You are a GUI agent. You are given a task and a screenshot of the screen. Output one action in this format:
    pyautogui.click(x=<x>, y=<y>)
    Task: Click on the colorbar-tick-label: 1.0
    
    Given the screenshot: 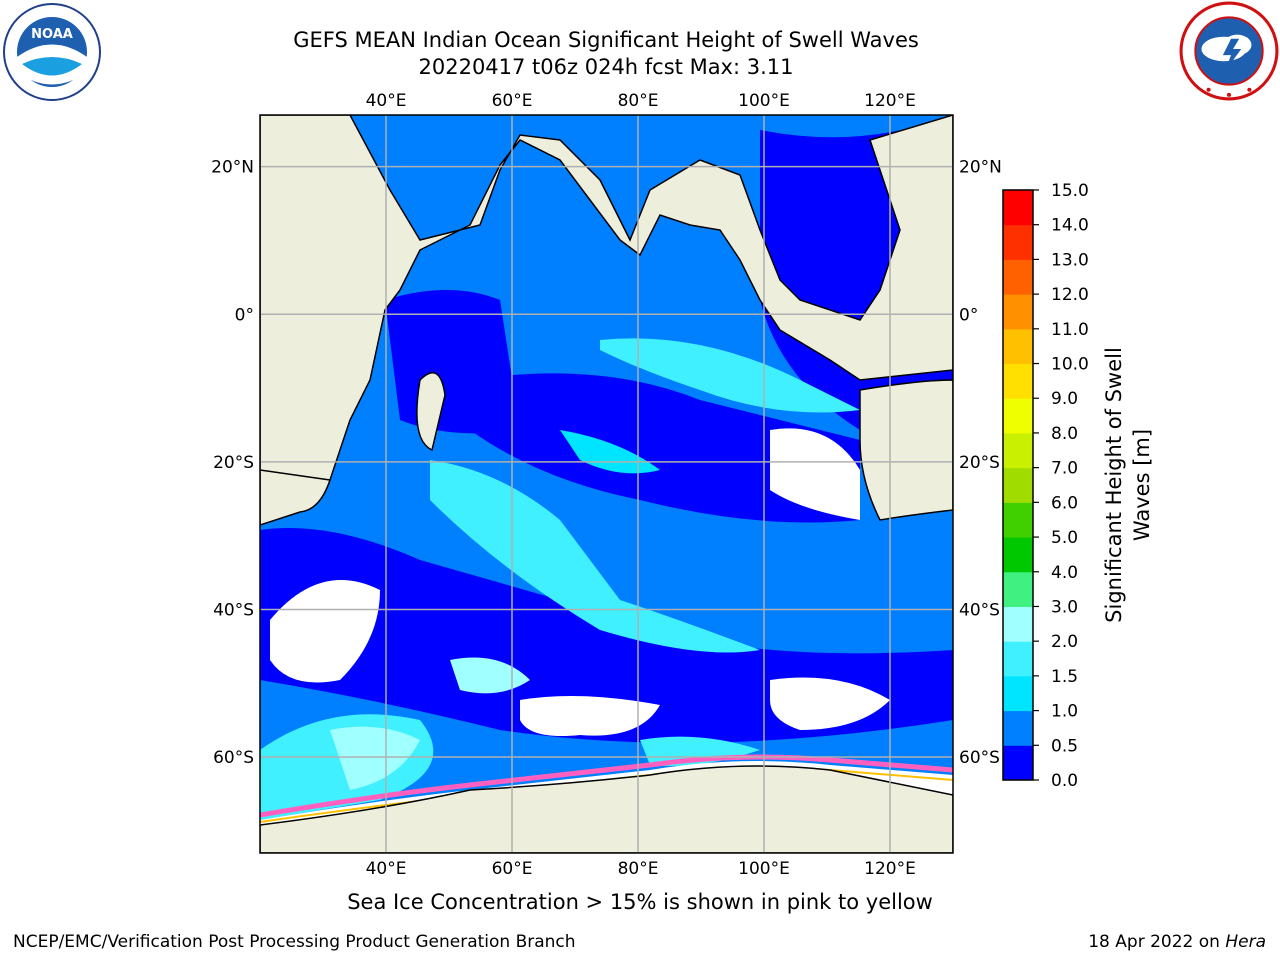 What is the action you would take?
    pyautogui.click(x=1064, y=712)
    